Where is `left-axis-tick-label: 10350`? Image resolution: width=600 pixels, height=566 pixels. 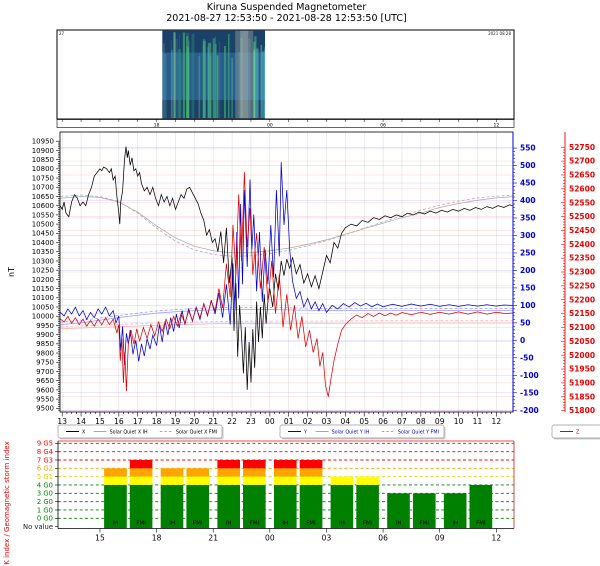
left-axis-tick-label: 10350 is located at coordinates (43, 252).